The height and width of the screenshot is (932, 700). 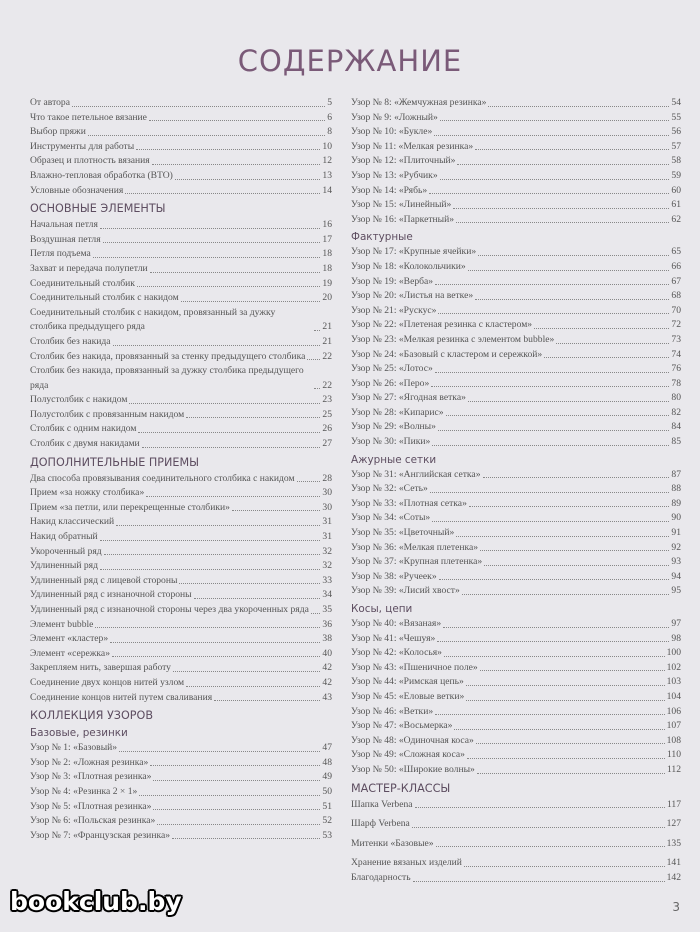 I want to click on entry-page: 84, so click(x=676, y=427).